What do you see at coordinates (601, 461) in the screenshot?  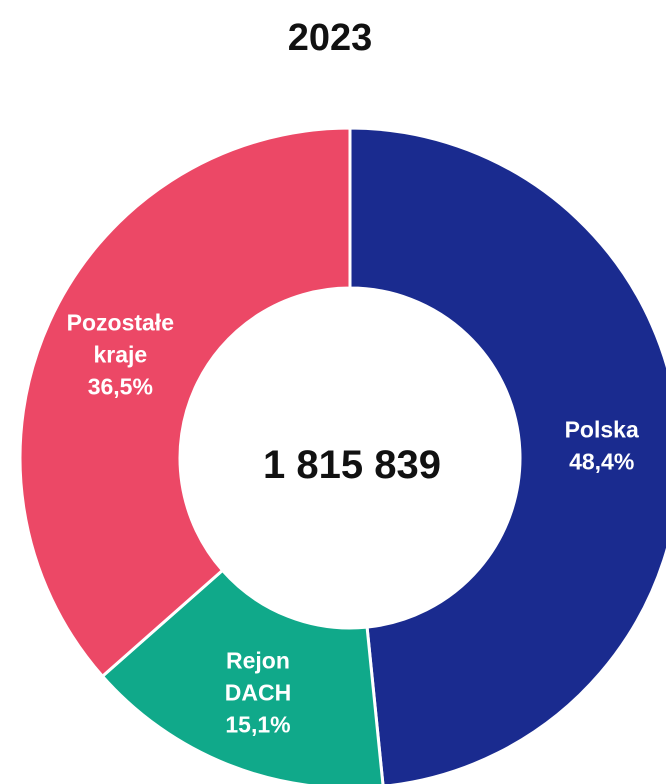 I see `slice-value-label: 48,4%` at bounding box center [601, 461].